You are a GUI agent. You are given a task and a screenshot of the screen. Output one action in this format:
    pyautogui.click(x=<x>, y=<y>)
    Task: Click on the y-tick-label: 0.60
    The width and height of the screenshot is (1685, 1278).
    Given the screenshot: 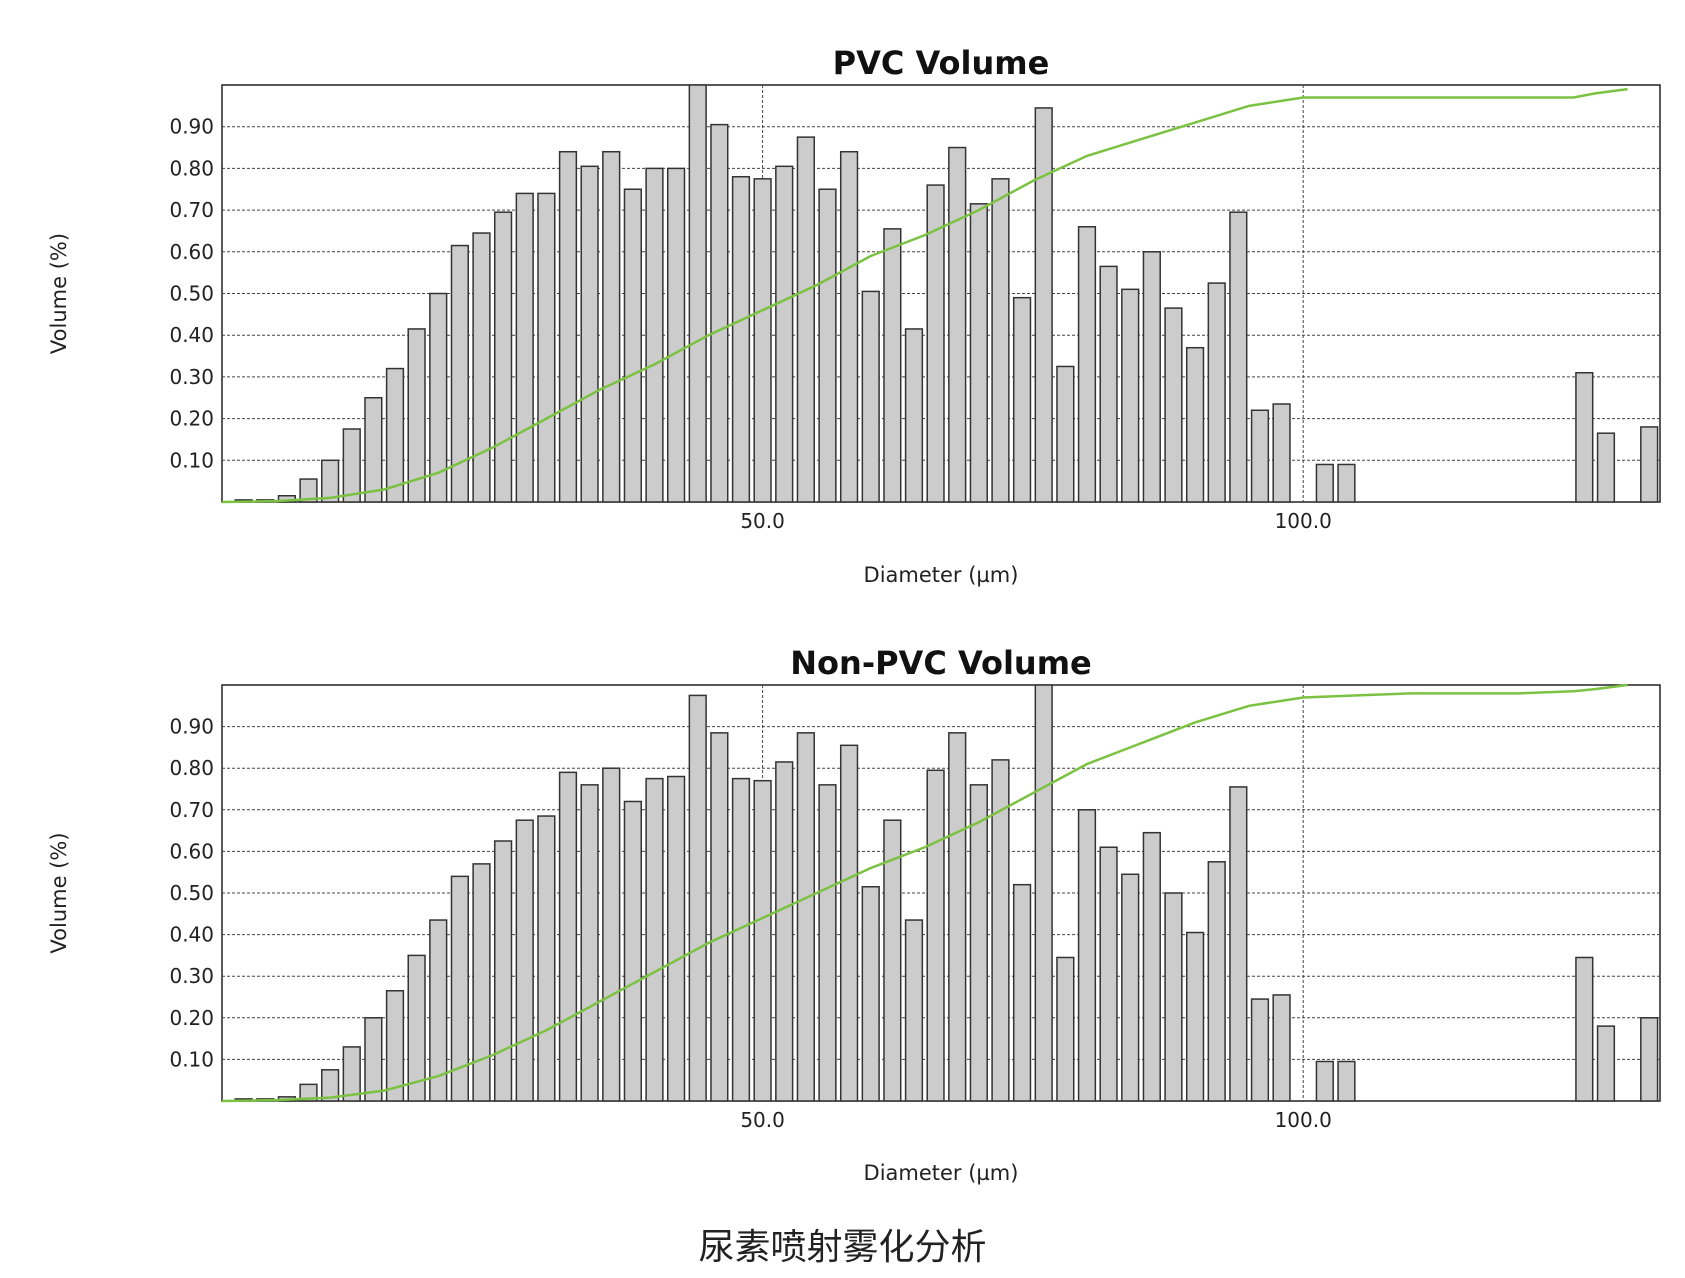 What is the action you would take?
    pyautogui.click(x=191, y=851)
    